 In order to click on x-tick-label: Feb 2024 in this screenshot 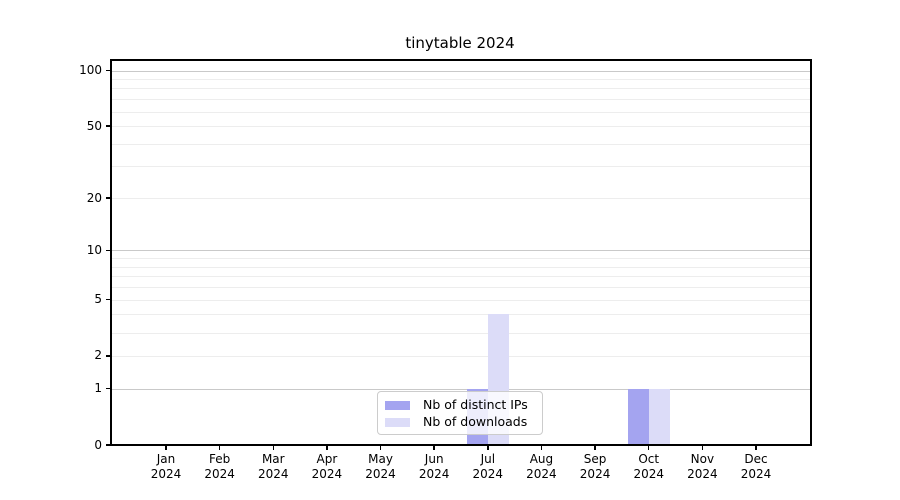, I will do `click(219, 466)`.